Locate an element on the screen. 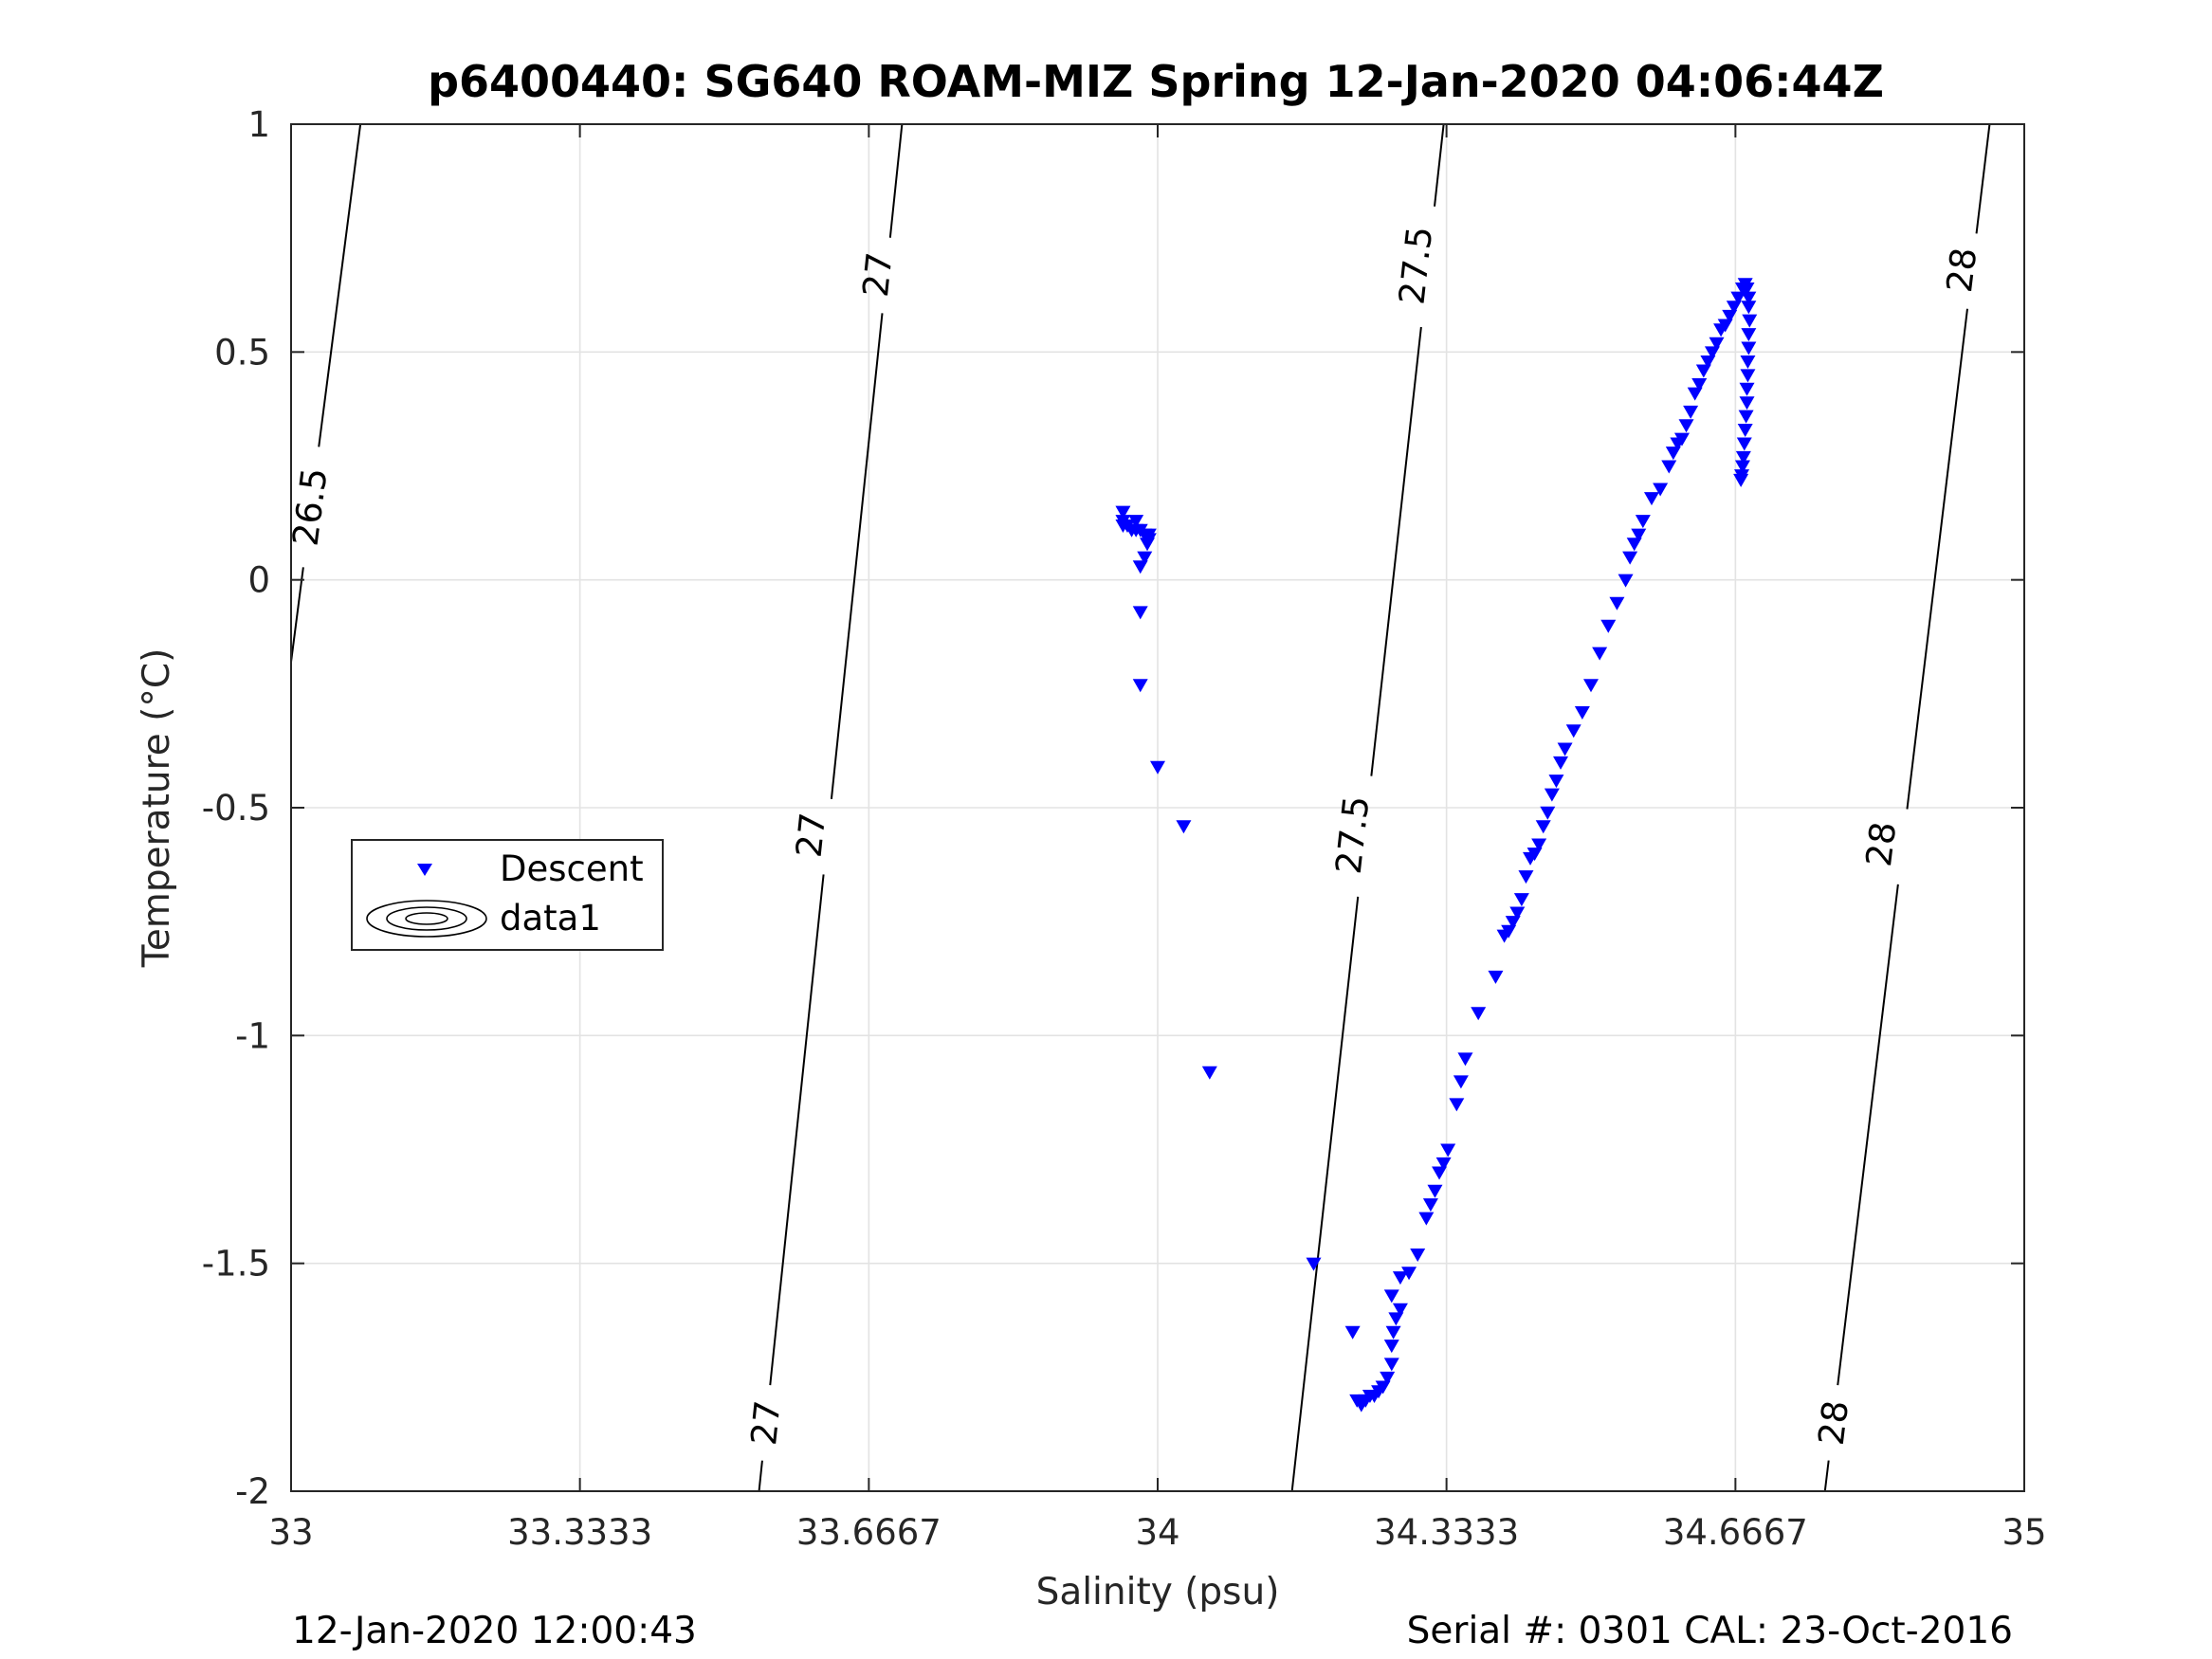 This screenshot has width=2212, height=1659. y-tick-label: -2 is located at coordinates (252, 1491).